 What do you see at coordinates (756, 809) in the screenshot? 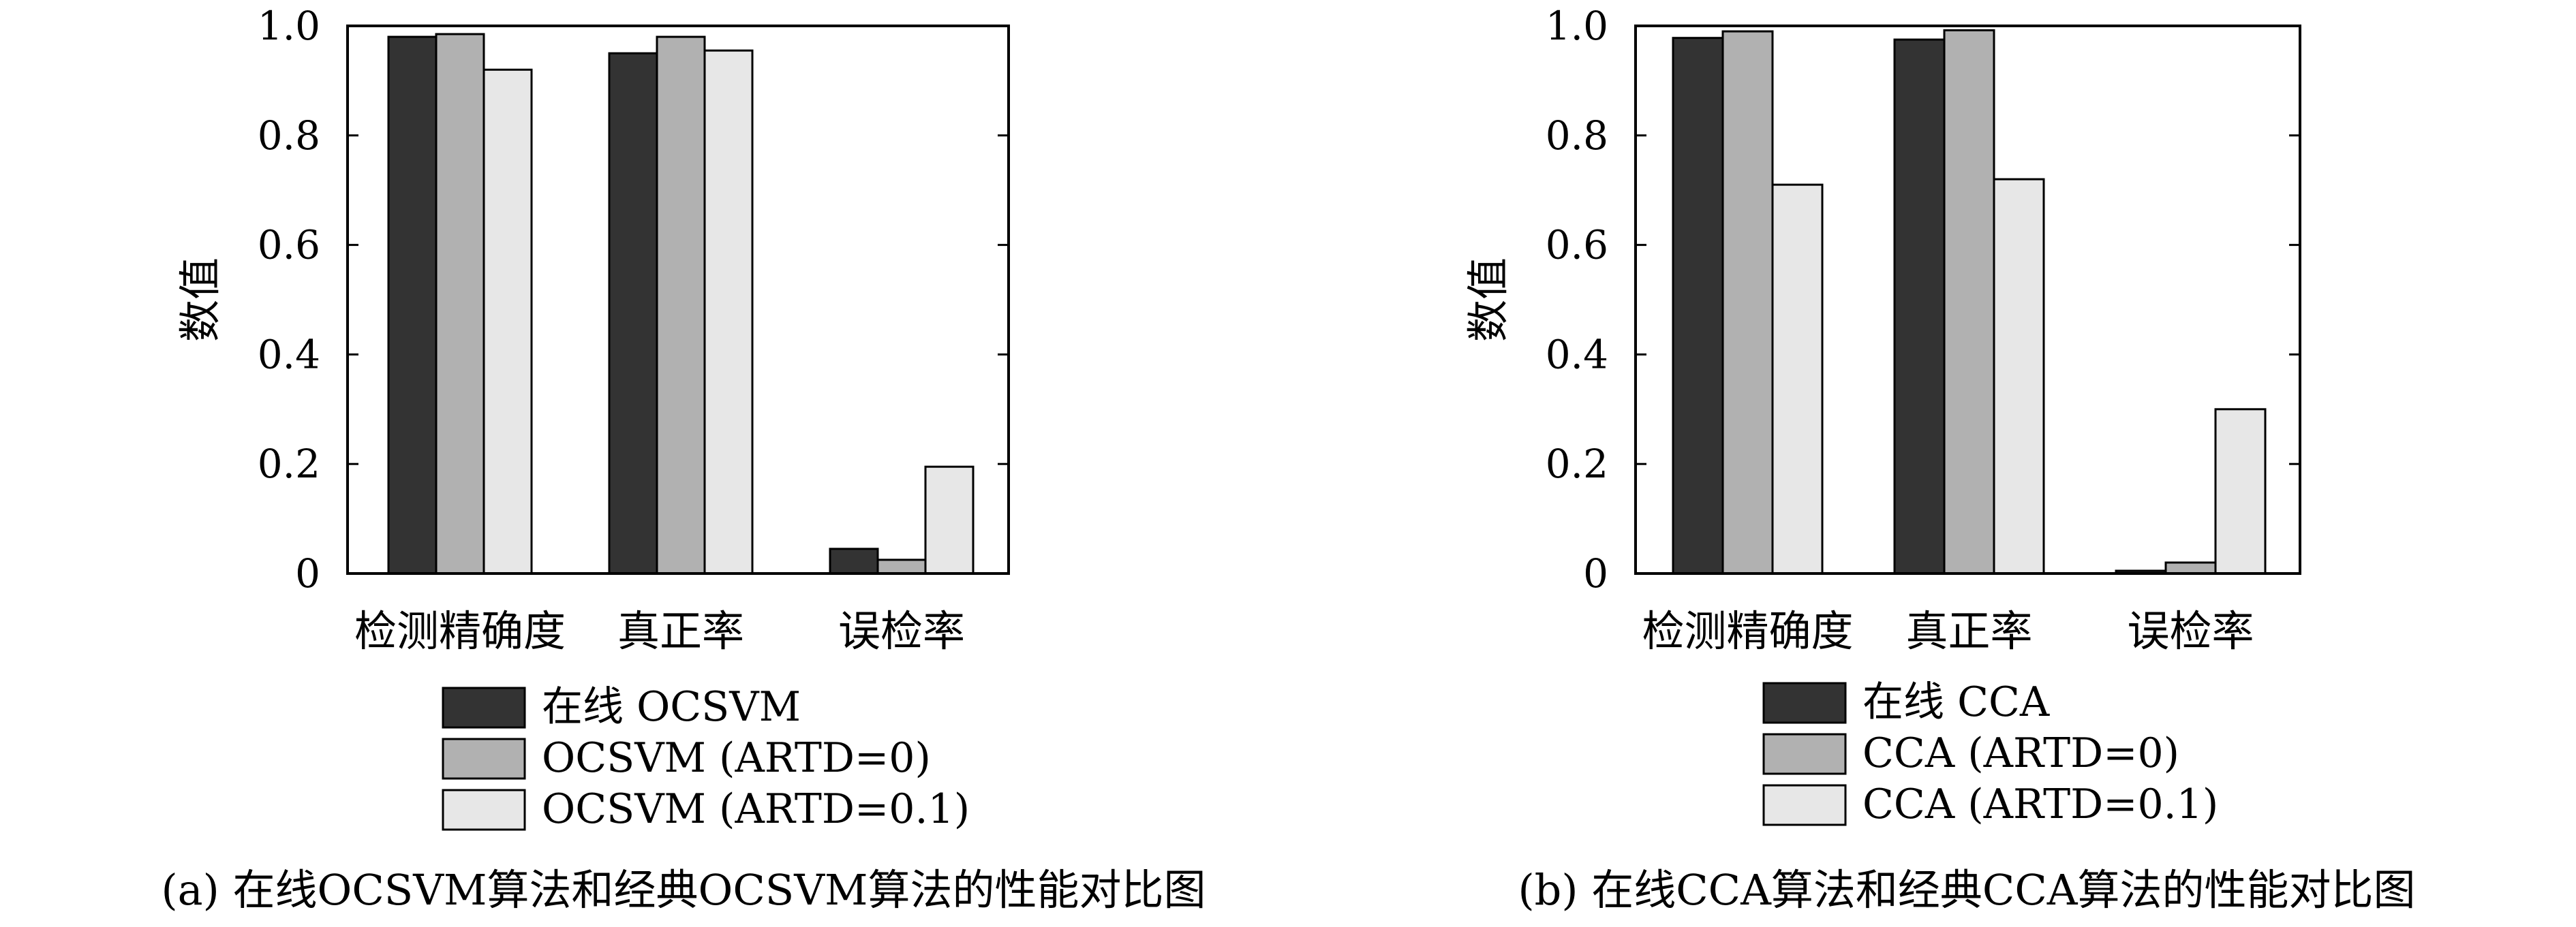
I see `legend-label-3: OCSVM (ARTD=0.1)` at bounding box center [756, 809].